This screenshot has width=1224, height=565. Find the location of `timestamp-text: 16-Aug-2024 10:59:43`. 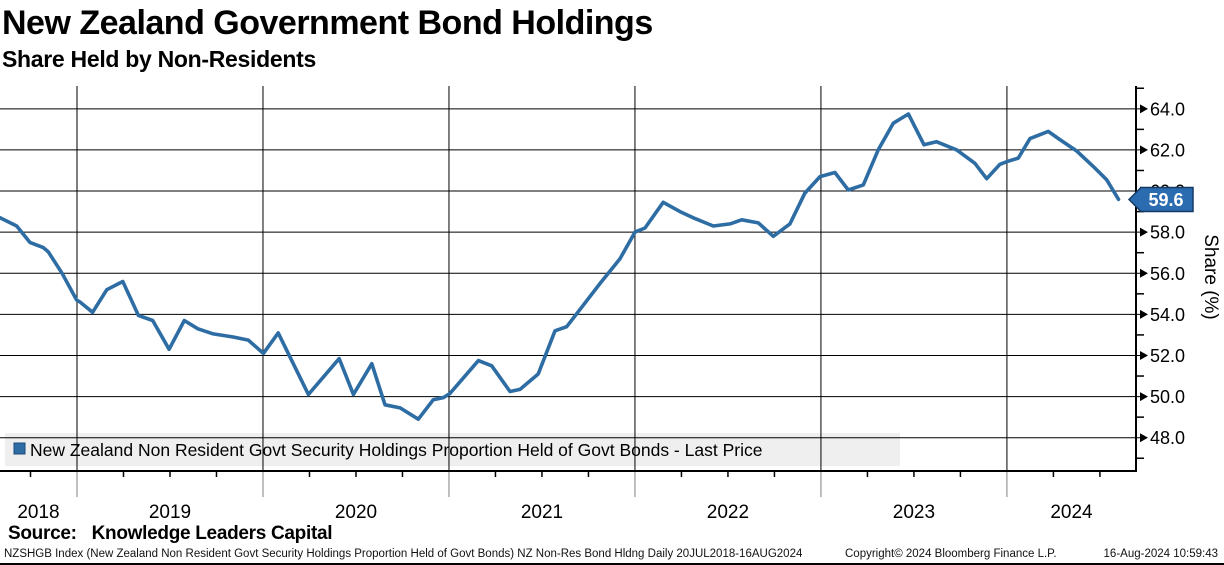

timestamp-text: 16-Aug-2024 10:59:43 is located at coordinates (1160, 554).